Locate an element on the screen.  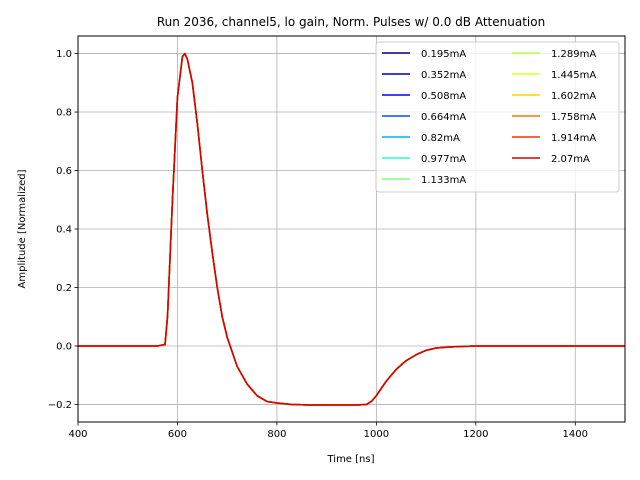
x-tick-label: 1000 is located at coordinates (376, 434).